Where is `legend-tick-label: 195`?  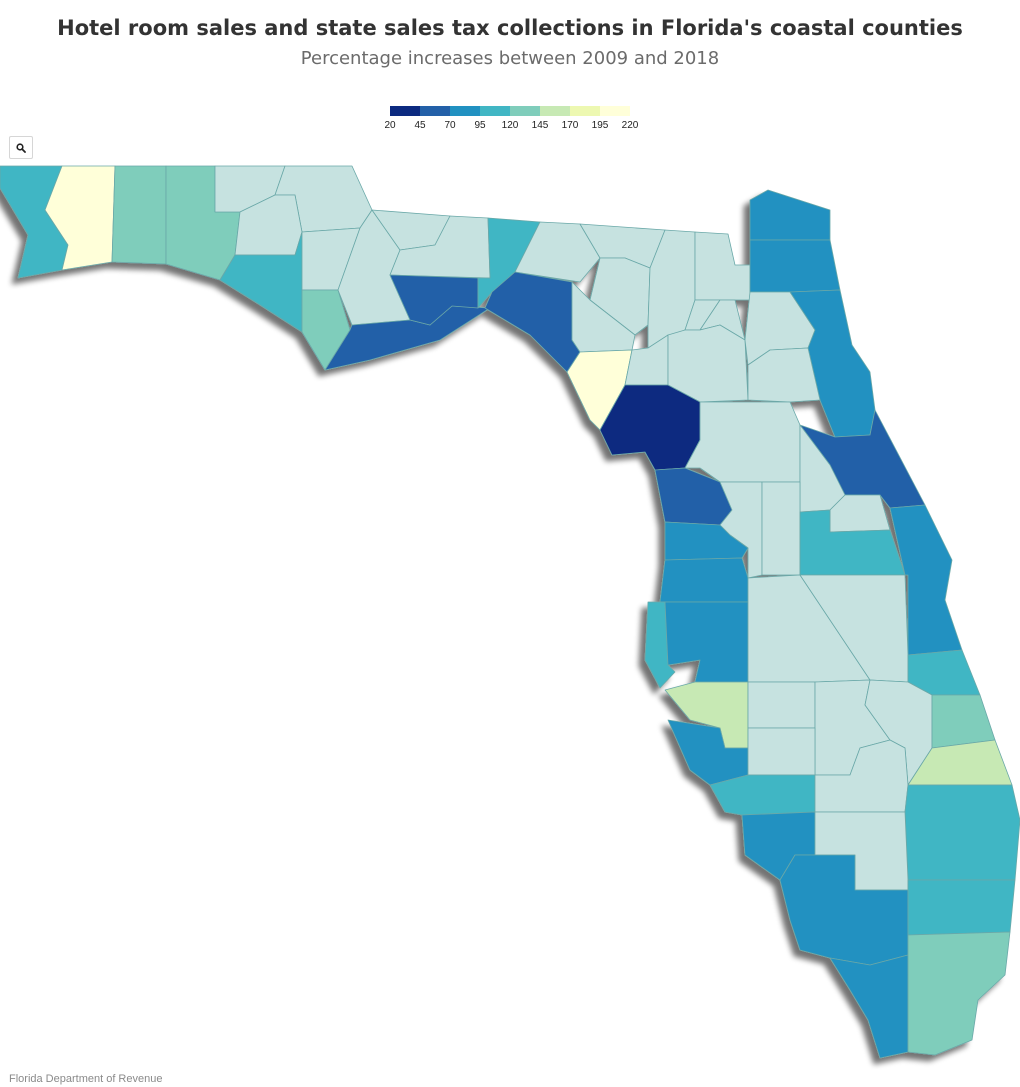
legend-tick-label: 195 is located at coordinates (600, 125).